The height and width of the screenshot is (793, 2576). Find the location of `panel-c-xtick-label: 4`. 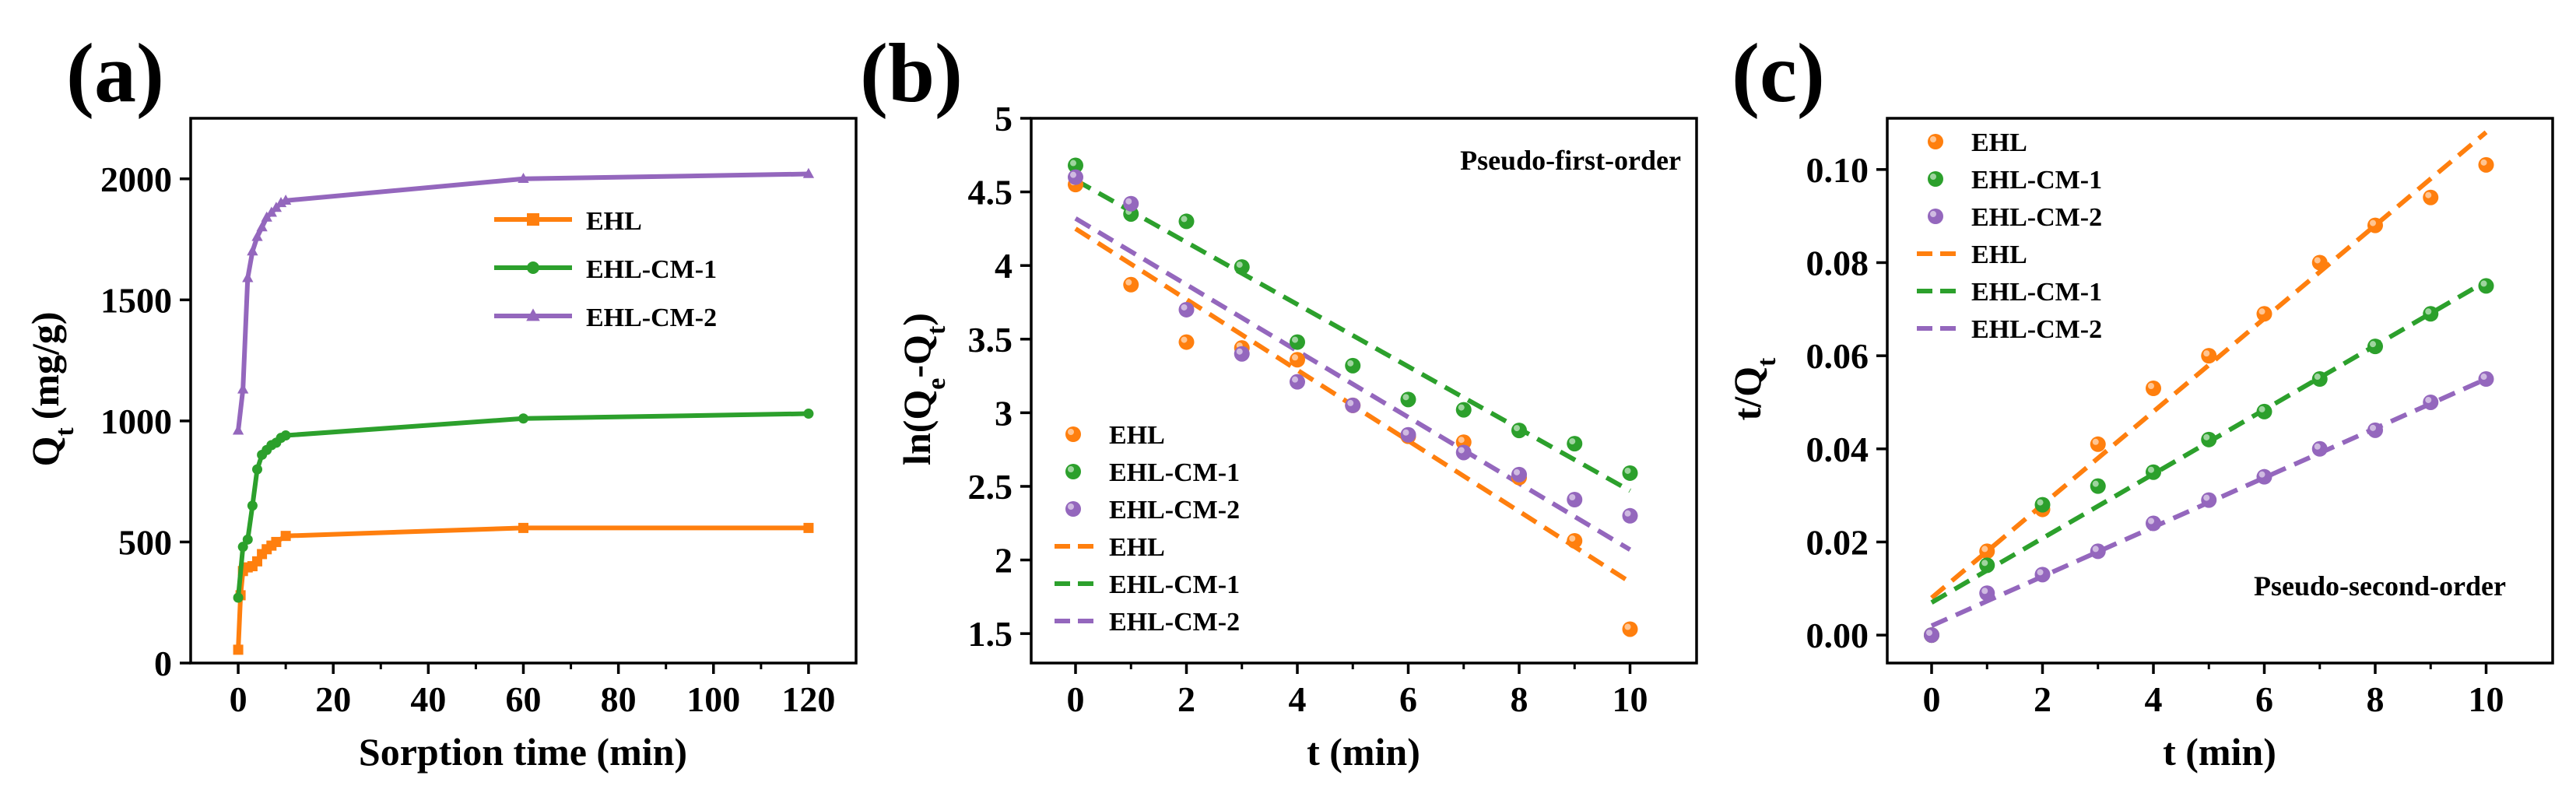

panel-c-xtick-label: 4 is located at coordinates (2154, 699).